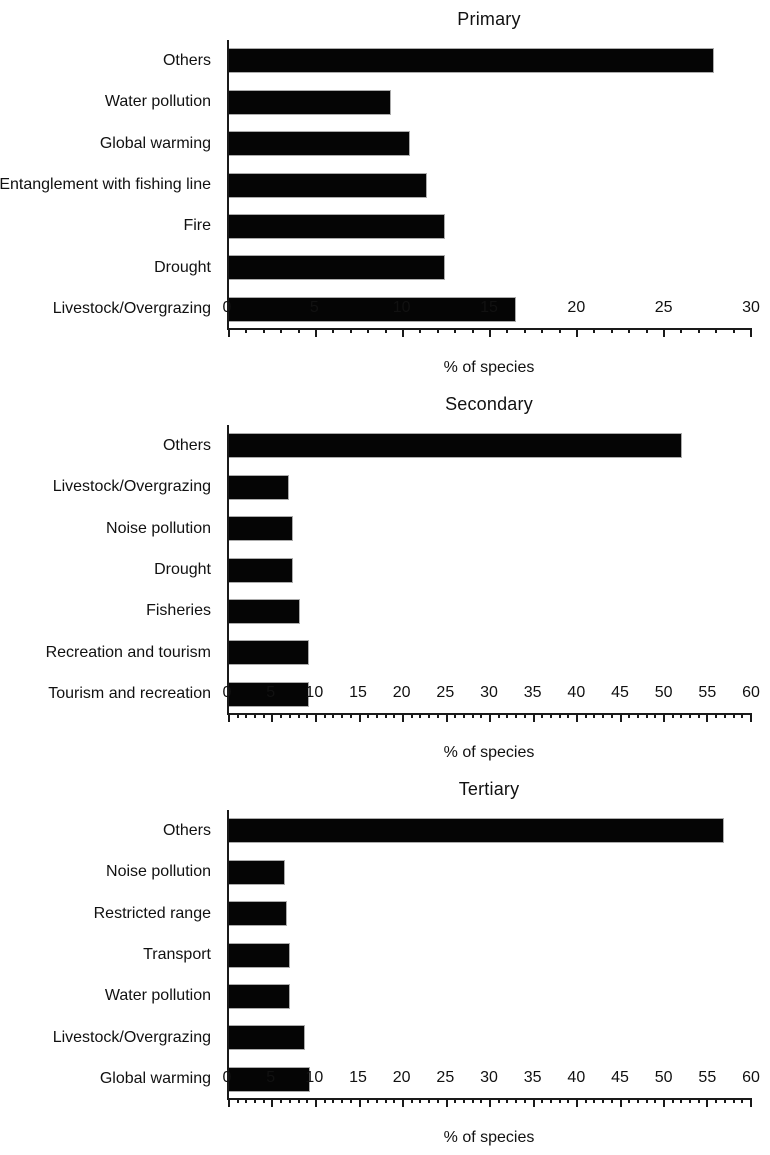 Image resolution: width=770 pixels, height=1155 pixels. What do you see at coordinates (269, 1079) in the screenshot?
I see `bar-global-warming` at bounding box center [269, 1079].